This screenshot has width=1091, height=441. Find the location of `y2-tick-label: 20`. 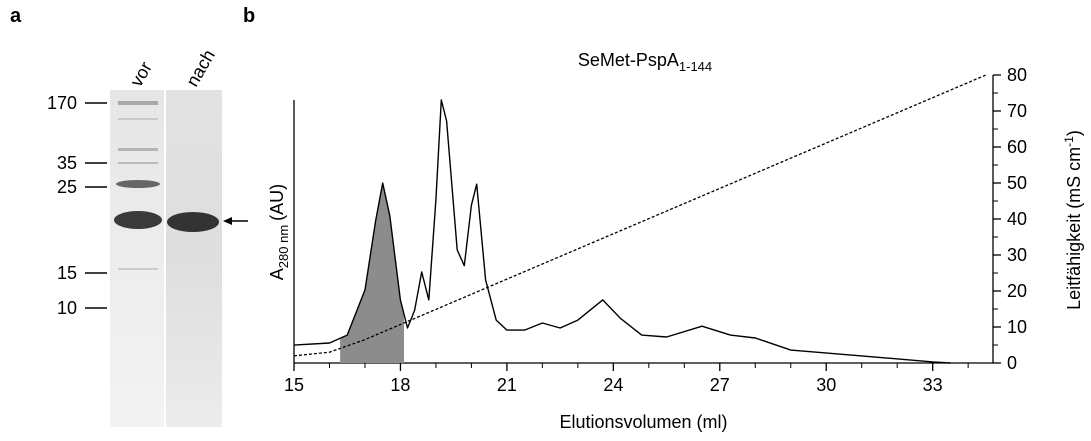

y2-tick-label: 20 is located at coordinates (1017, 291).